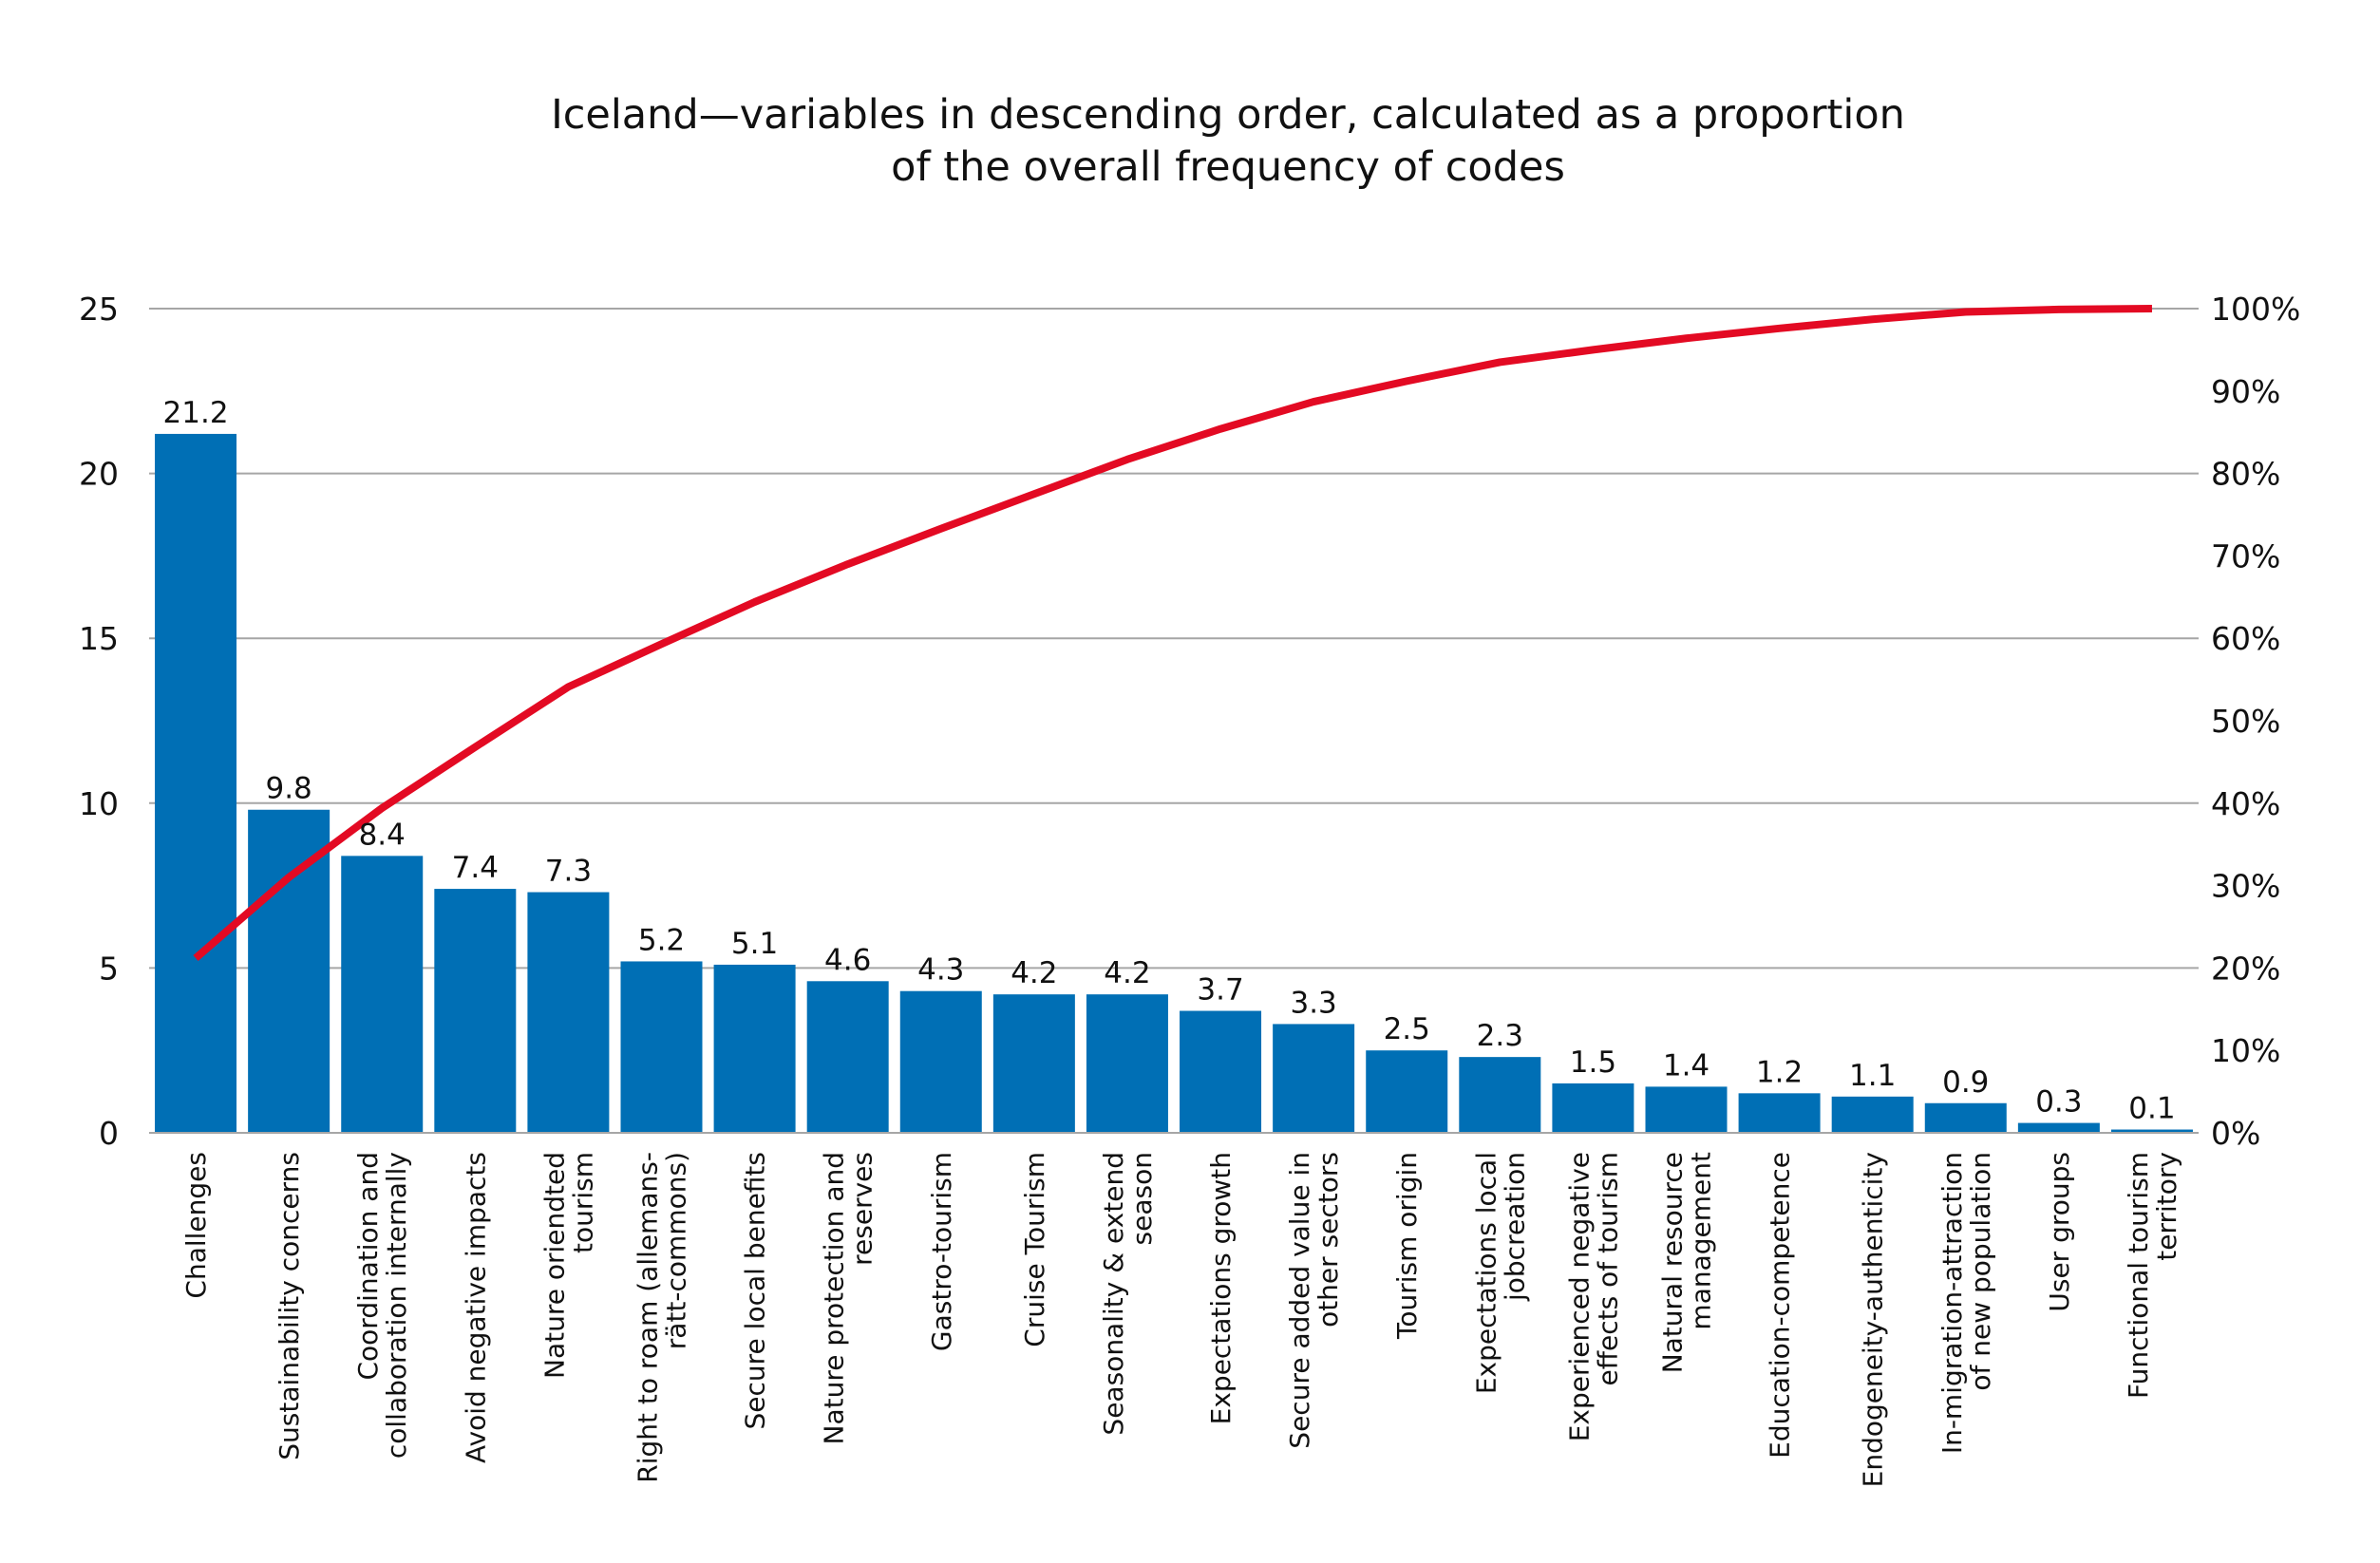 This screenshot has width=2380, height=1563. I want to click on category-label: Avoid negative impacts, so click(475, 1307).